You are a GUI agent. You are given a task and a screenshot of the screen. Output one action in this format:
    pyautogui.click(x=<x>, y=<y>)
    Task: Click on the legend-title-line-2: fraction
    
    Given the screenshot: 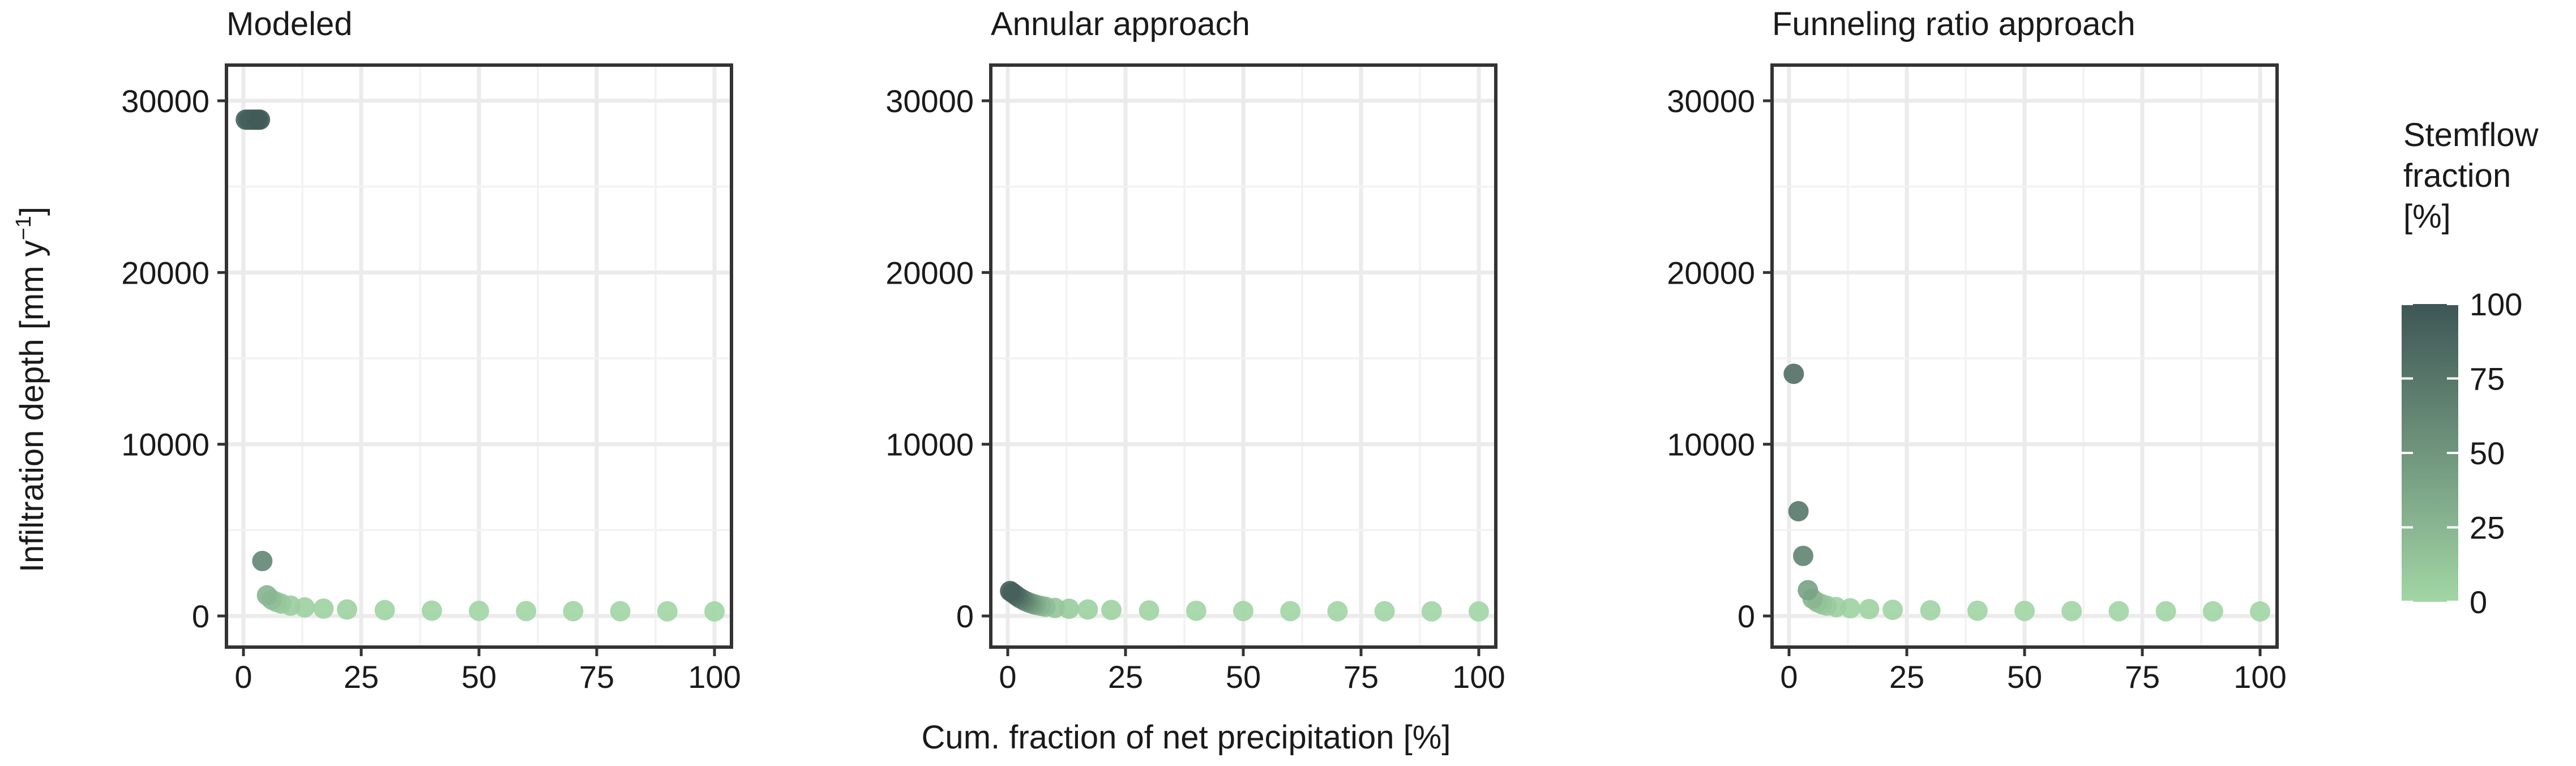 What is the action you would take?
    pyautogui.click(x=2457, y=175)
    